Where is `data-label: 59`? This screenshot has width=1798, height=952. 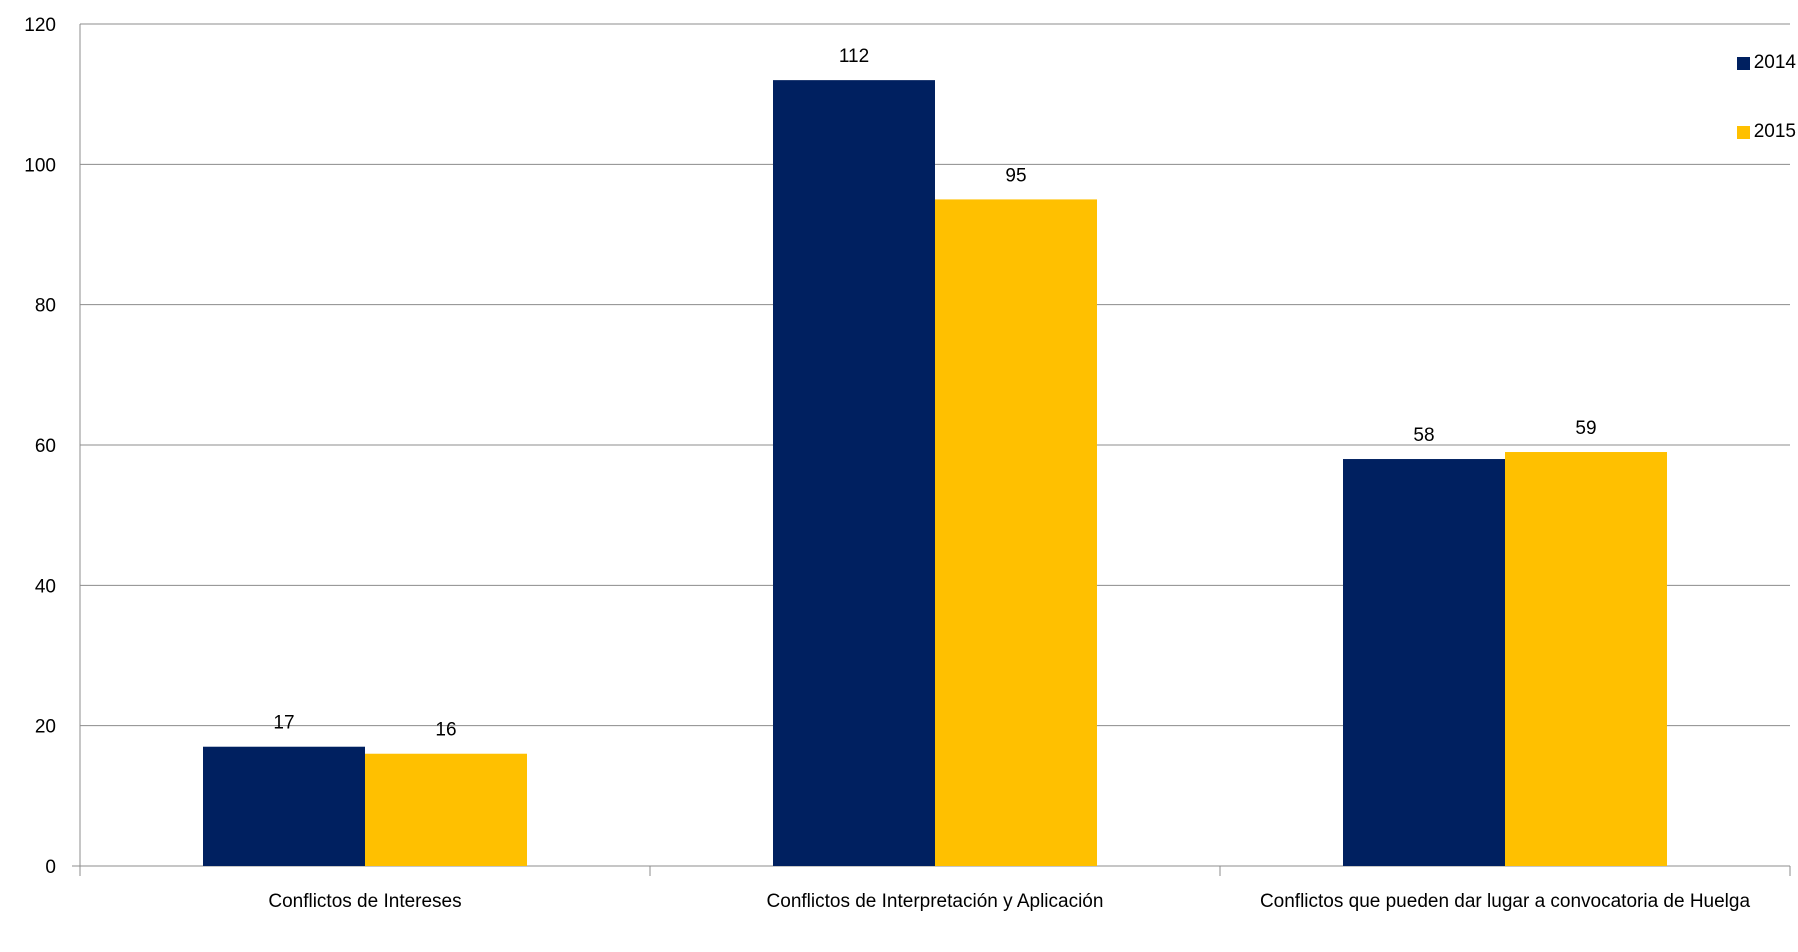 data-label: 59 is located at coordinates (1585, 428).